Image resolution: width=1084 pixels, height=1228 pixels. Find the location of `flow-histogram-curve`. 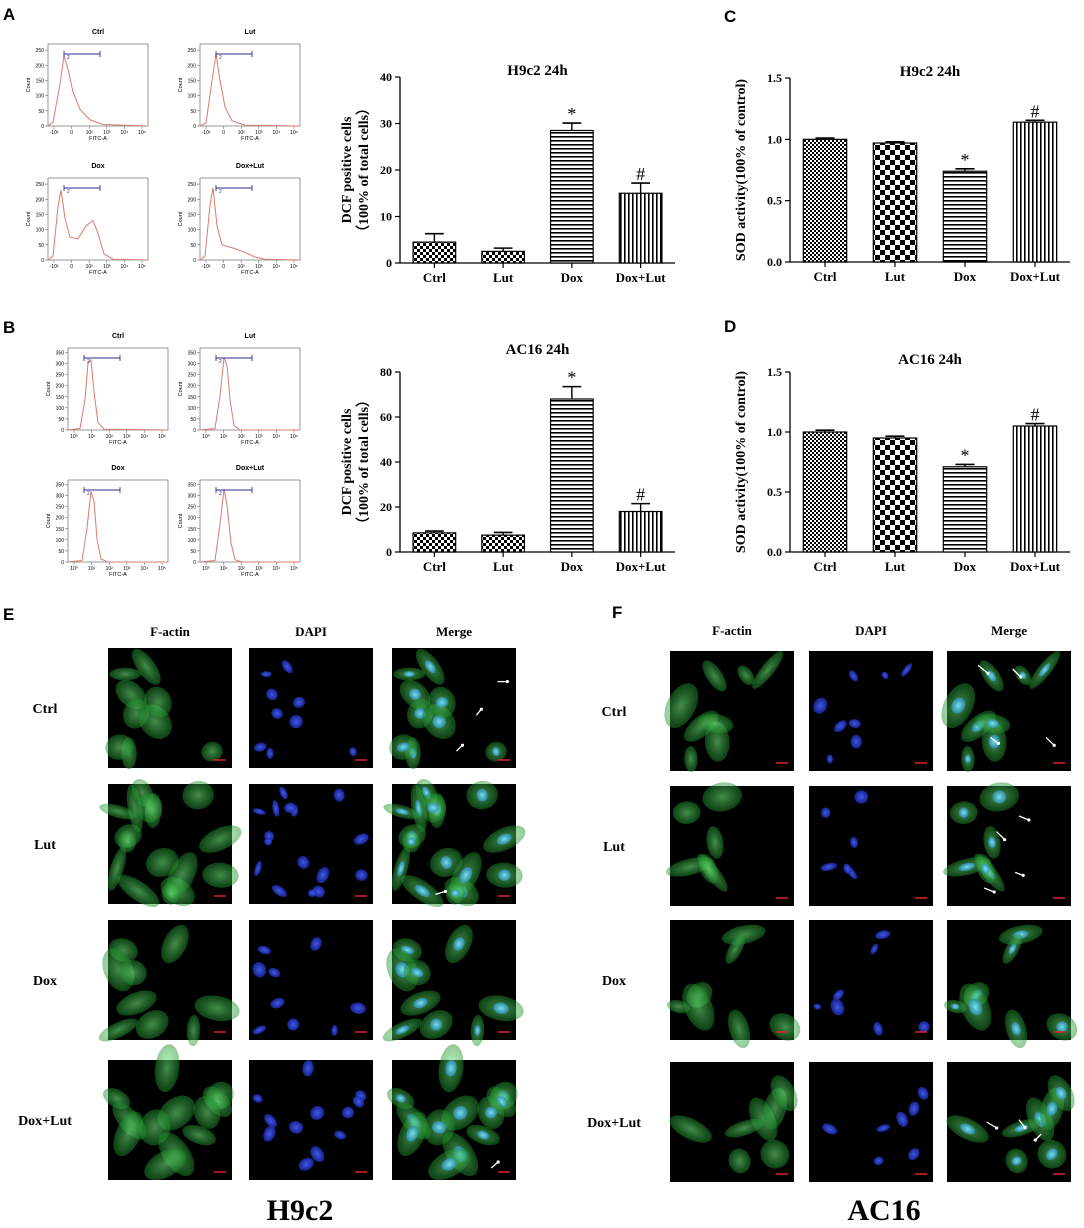

flow-histogram-curve is located at coordinates (117, 527).